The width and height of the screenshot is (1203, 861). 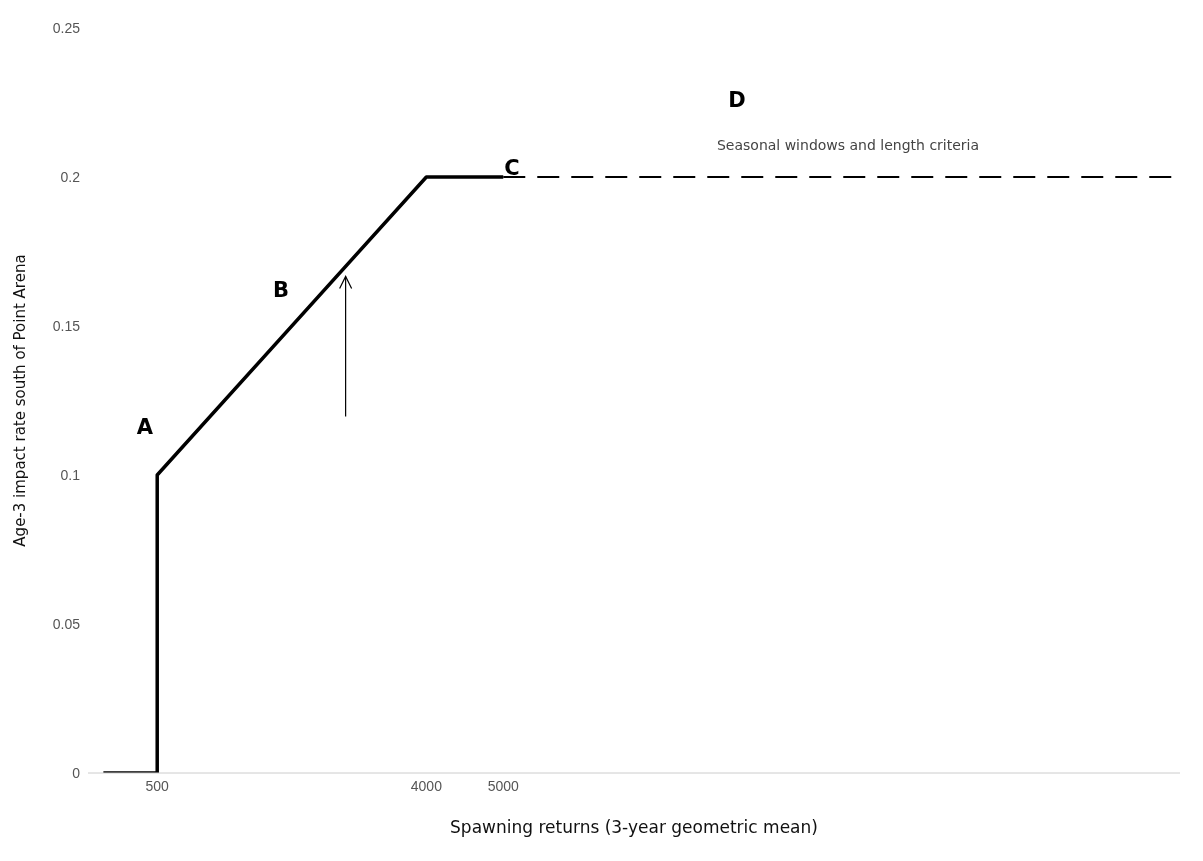 I want to click on y-tick-label: 0.15, so click(x=66, y=325).